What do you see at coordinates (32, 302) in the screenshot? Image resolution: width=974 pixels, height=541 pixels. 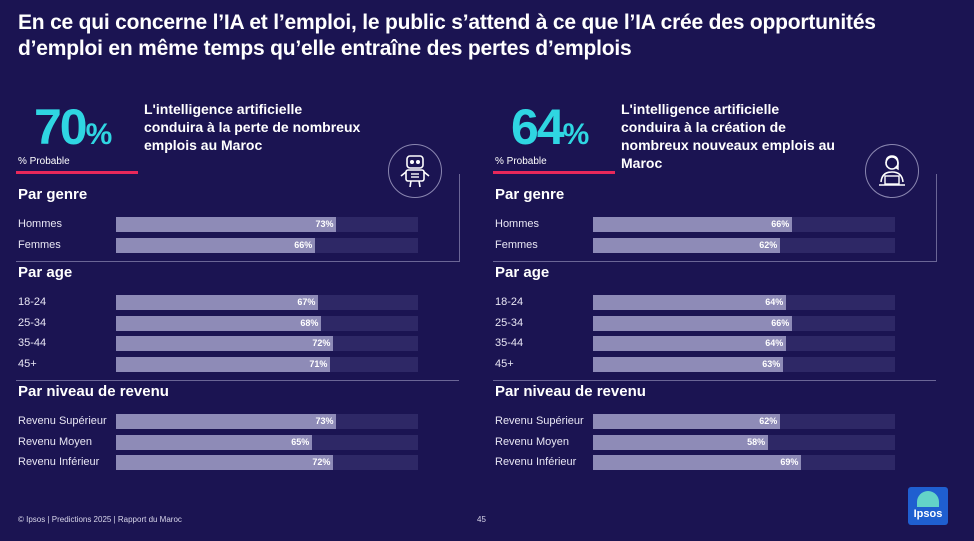 I see `bar-category-label: 18-24` at bounding box center [32, 302].